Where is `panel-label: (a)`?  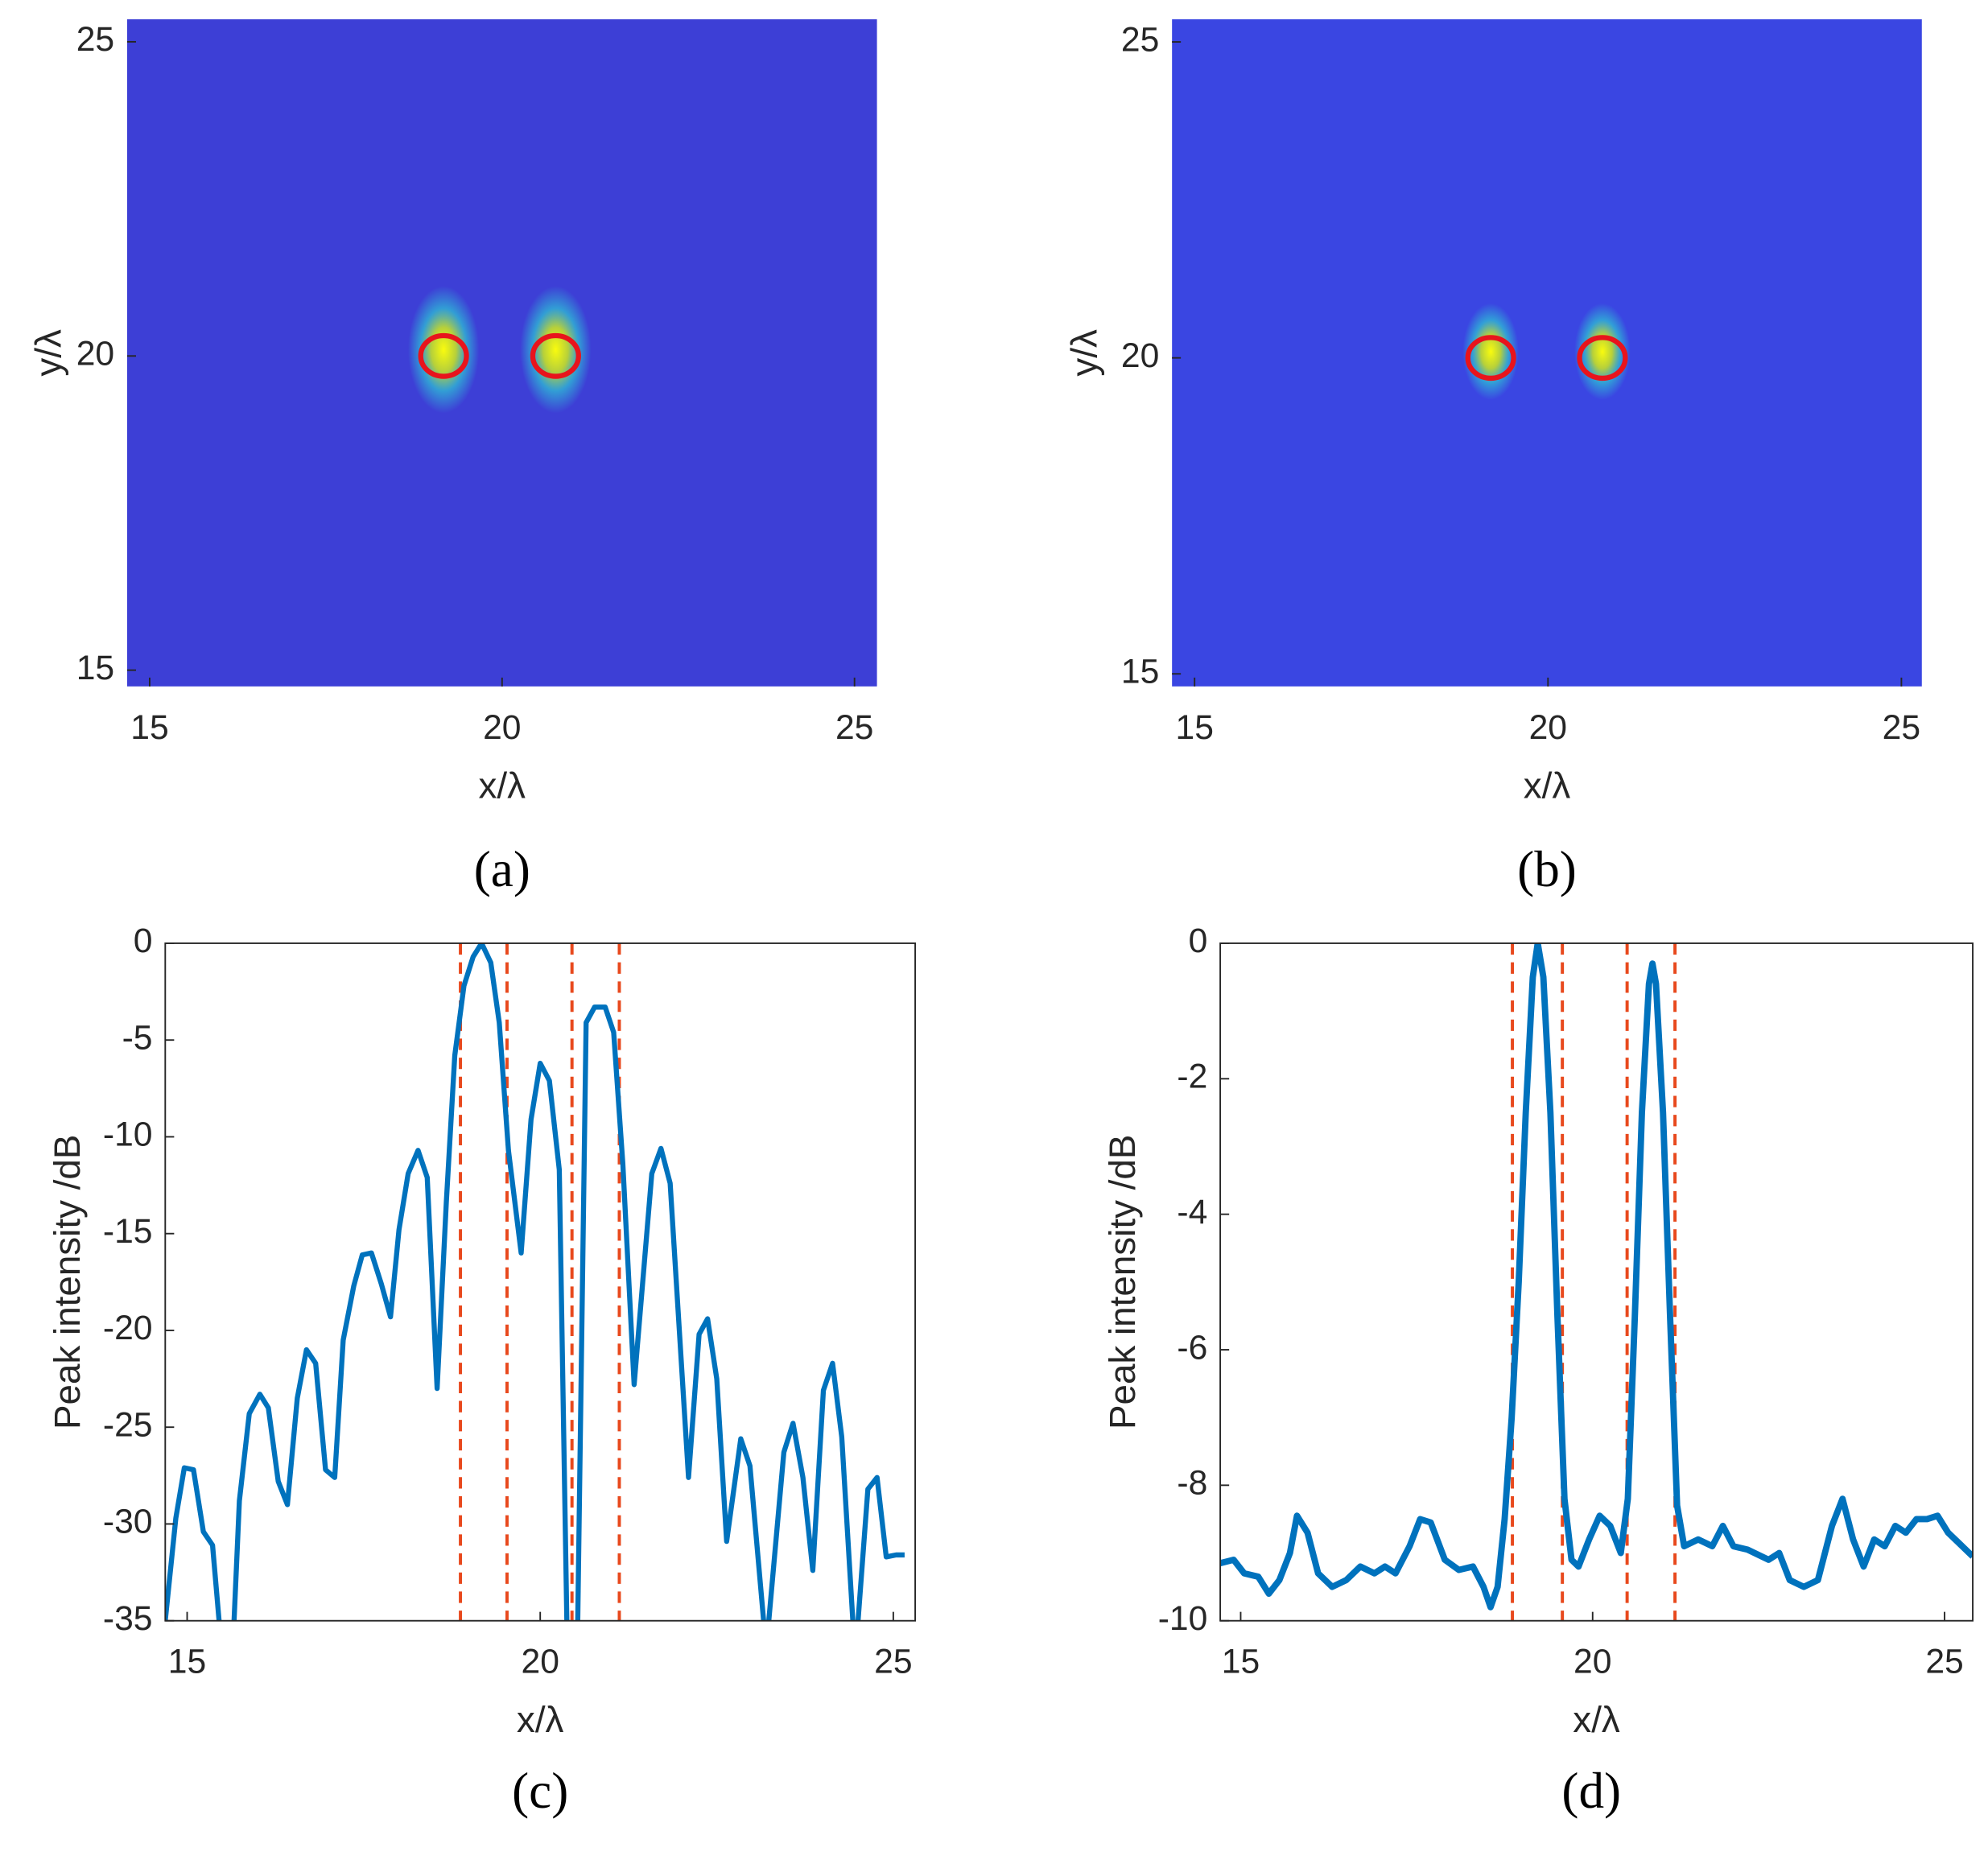
panel-label: (a) is located at coordinates (502, 869).